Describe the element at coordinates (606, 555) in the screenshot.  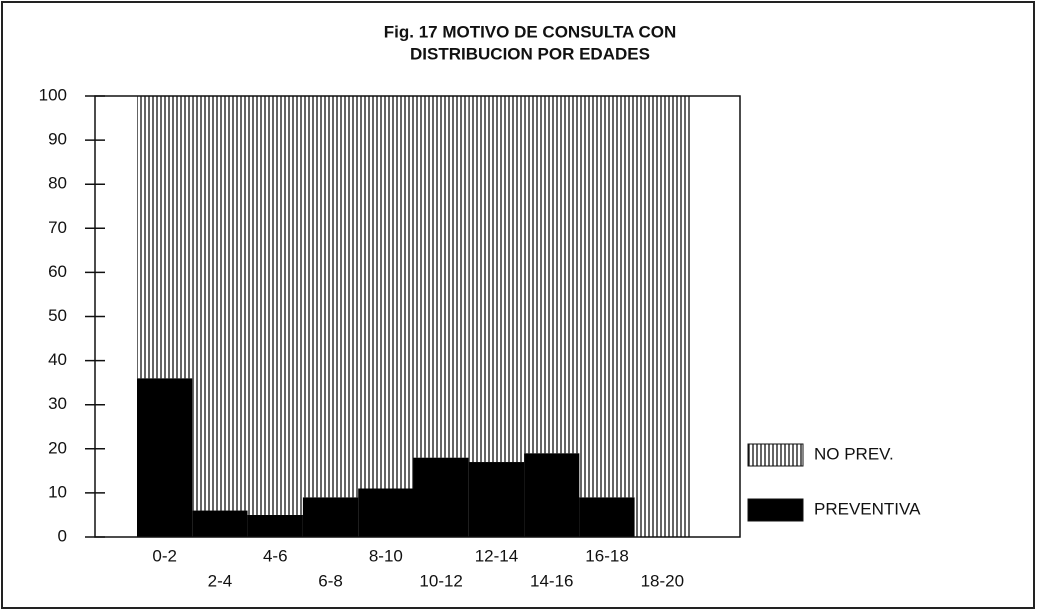
I see `x-tick-label: 16-18` at that location.